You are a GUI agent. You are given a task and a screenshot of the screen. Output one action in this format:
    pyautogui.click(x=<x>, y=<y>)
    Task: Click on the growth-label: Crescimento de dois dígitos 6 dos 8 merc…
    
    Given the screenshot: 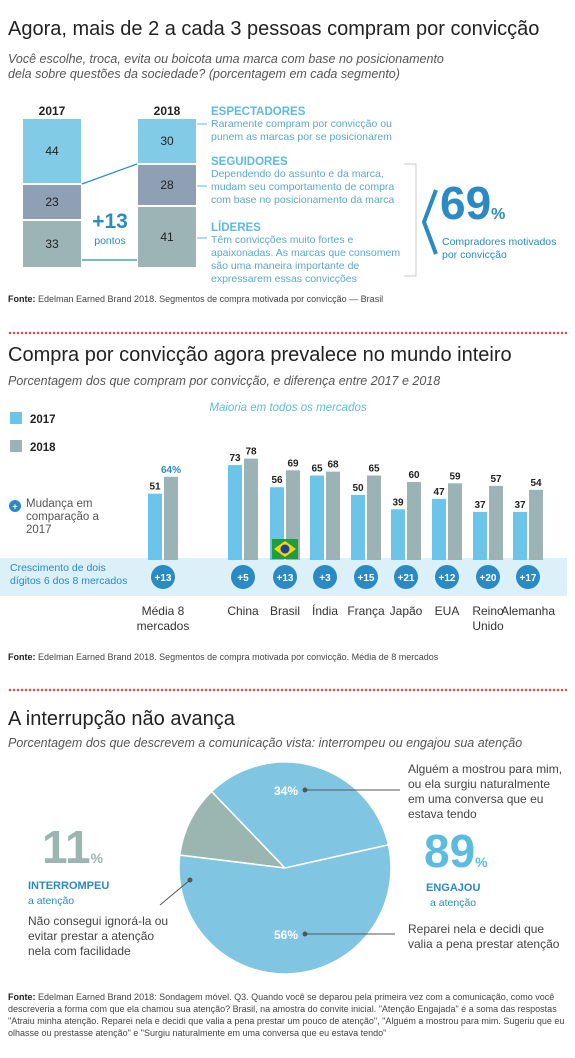 What is the action you would take?
    pyautogui.click(x=69, y=574)
    